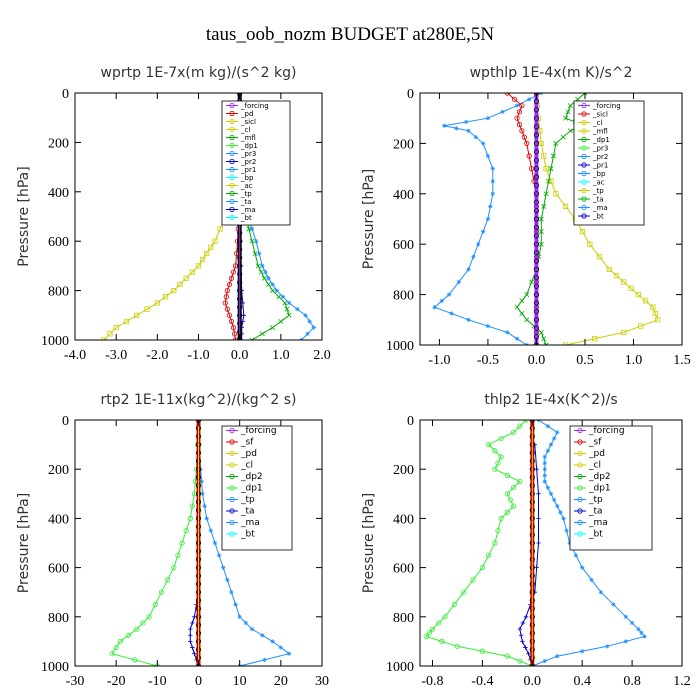 This screenshot has height=700, width=700. What do you see at coordinates (248, 154) in the screenshot?
I see `legend-label: _pr3` at bounding box center [248, 154].